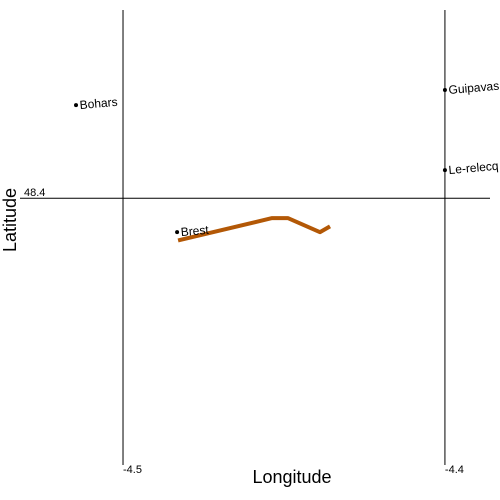 Image resolution: width=500 pixels, height=500 pixels. Describe the element at coordinates (291, 477) in the screenshot. I see `x-axis-title: Longitude` at that location.